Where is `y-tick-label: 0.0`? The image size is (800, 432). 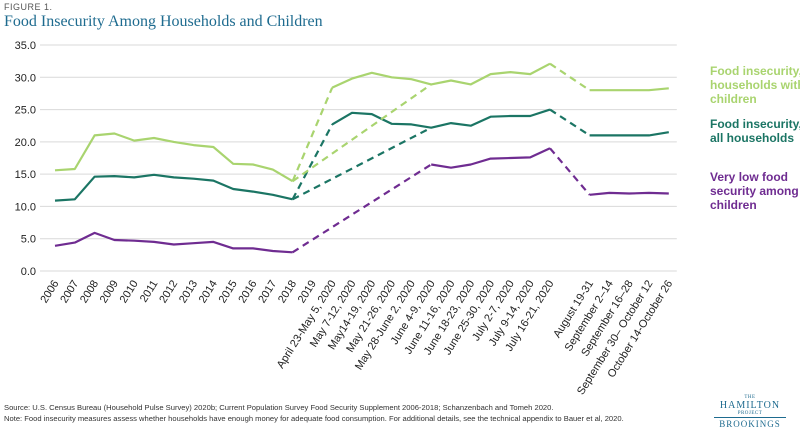
y-tick-label: 0.0 is located at coordinates (28, 272).